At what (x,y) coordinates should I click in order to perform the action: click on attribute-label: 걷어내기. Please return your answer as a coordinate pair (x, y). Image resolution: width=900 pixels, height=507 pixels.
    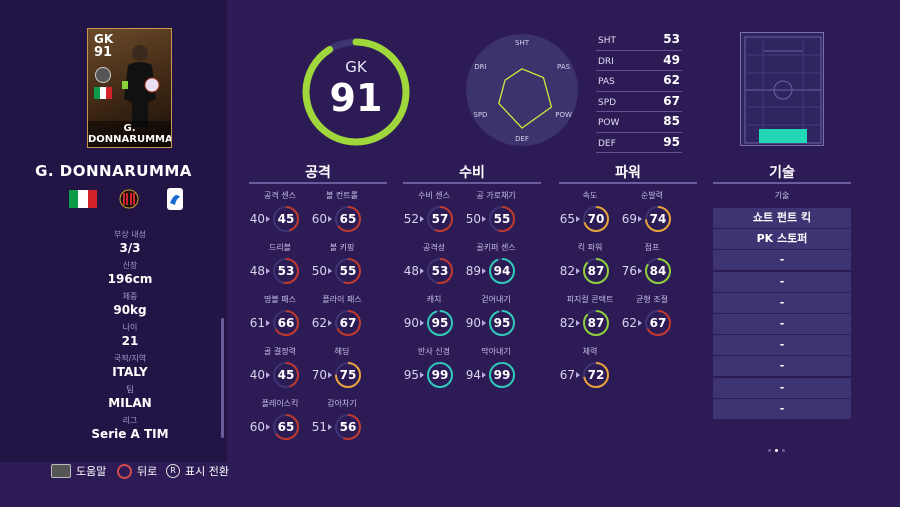
    Looking at the image, I should click on (496, 299).